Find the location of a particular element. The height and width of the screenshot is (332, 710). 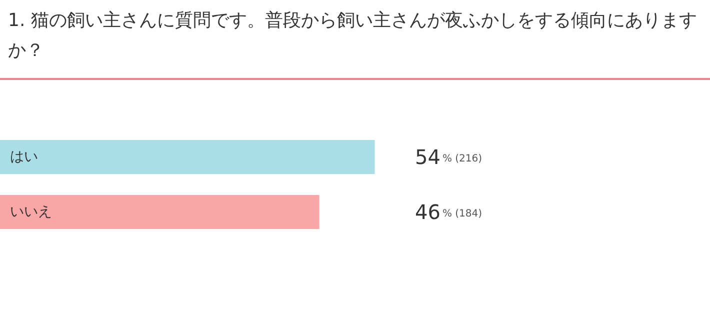

y-tick-label: はい is located at coordinates (24, 157).